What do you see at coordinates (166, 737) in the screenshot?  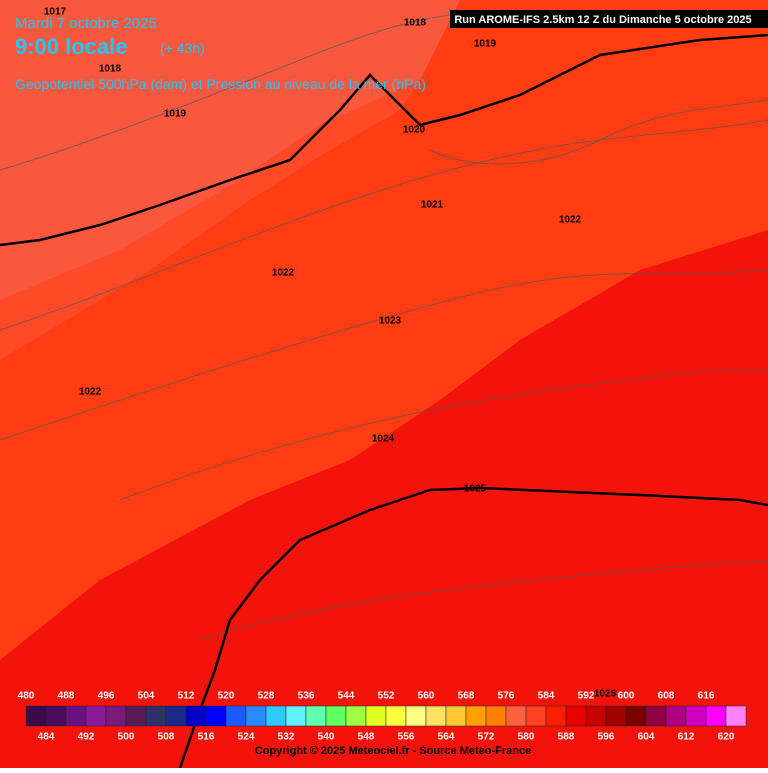 I see `colorbar-label: 508` at bounding box center [166, 737].